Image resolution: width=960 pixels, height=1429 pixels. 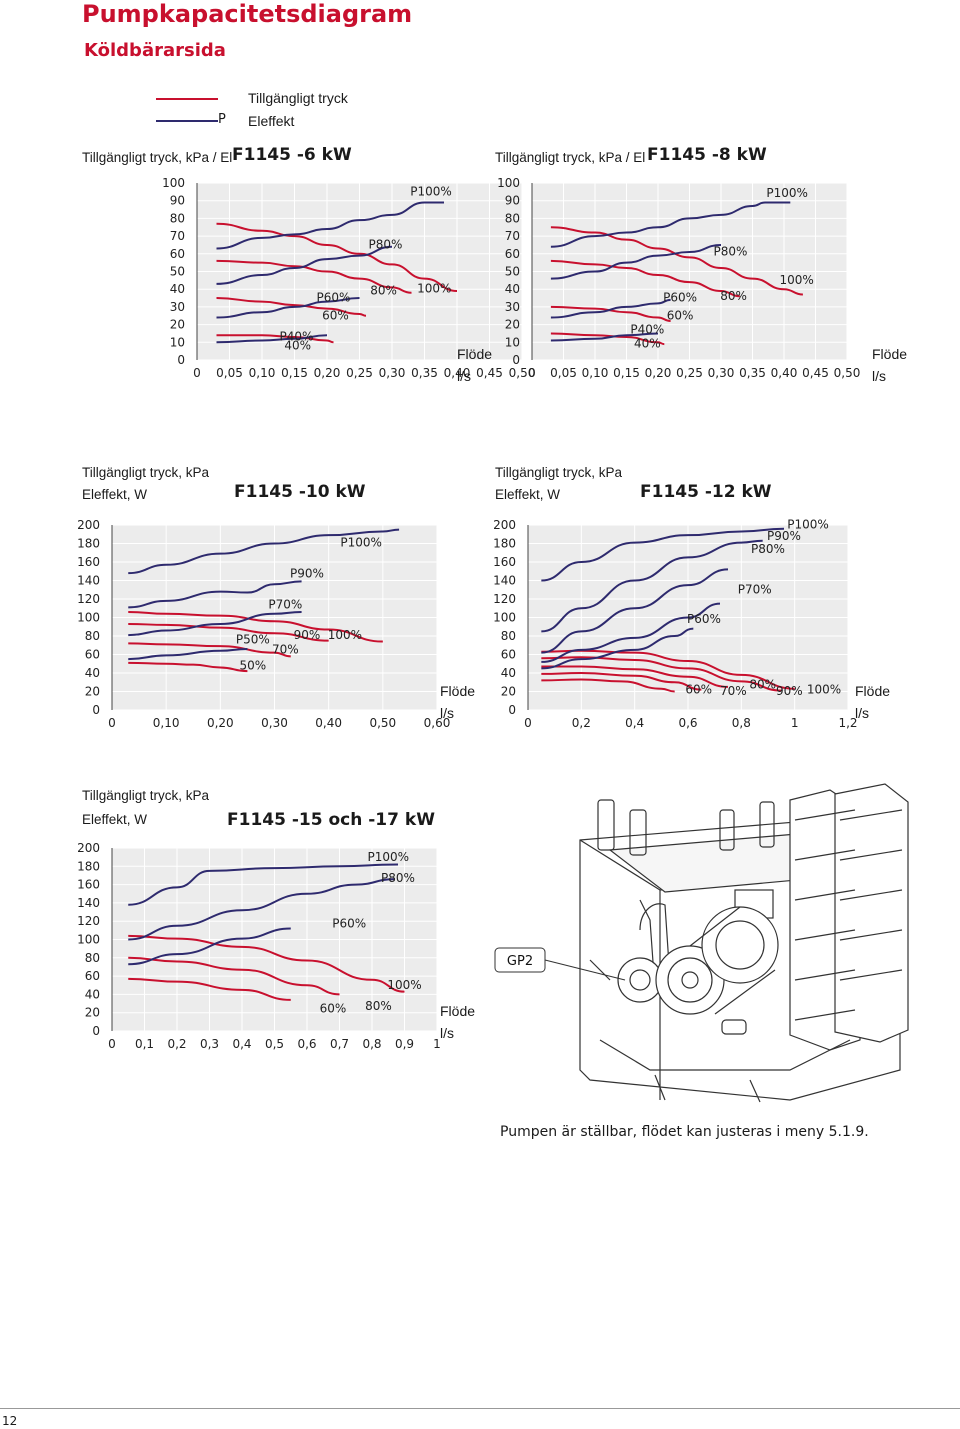 What do you see at coordinates (475, 354) in the screenshot?
I see `x-axis-title: Flöde` at bounding box center [475, 354].